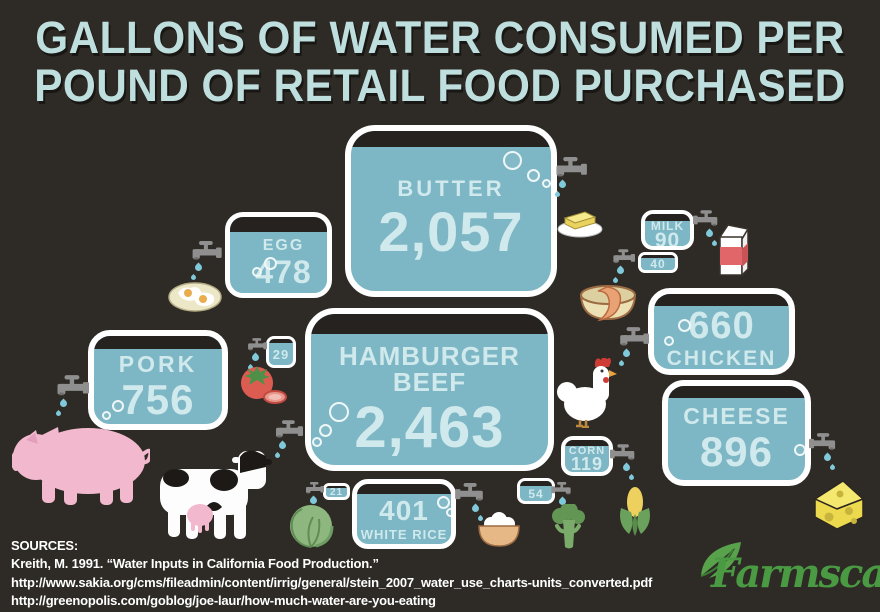 This screenshot has width=880, height=612. I want to click on tank-unlabeled-29: 29, so click(281, 352).